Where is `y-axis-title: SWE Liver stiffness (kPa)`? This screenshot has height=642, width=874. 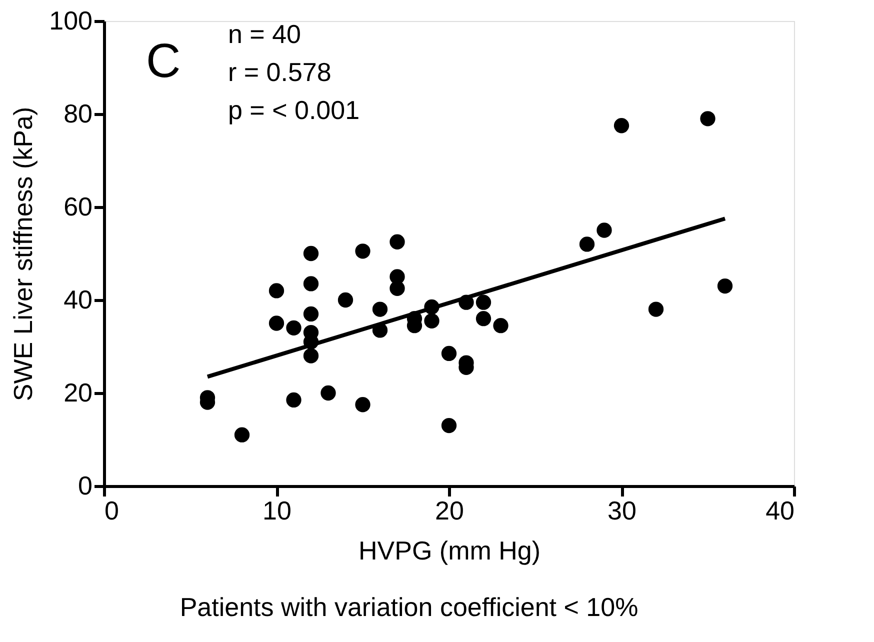 y-axis-title: SWE Liver stiffness (kPa) is located at coordinates (23, 254).